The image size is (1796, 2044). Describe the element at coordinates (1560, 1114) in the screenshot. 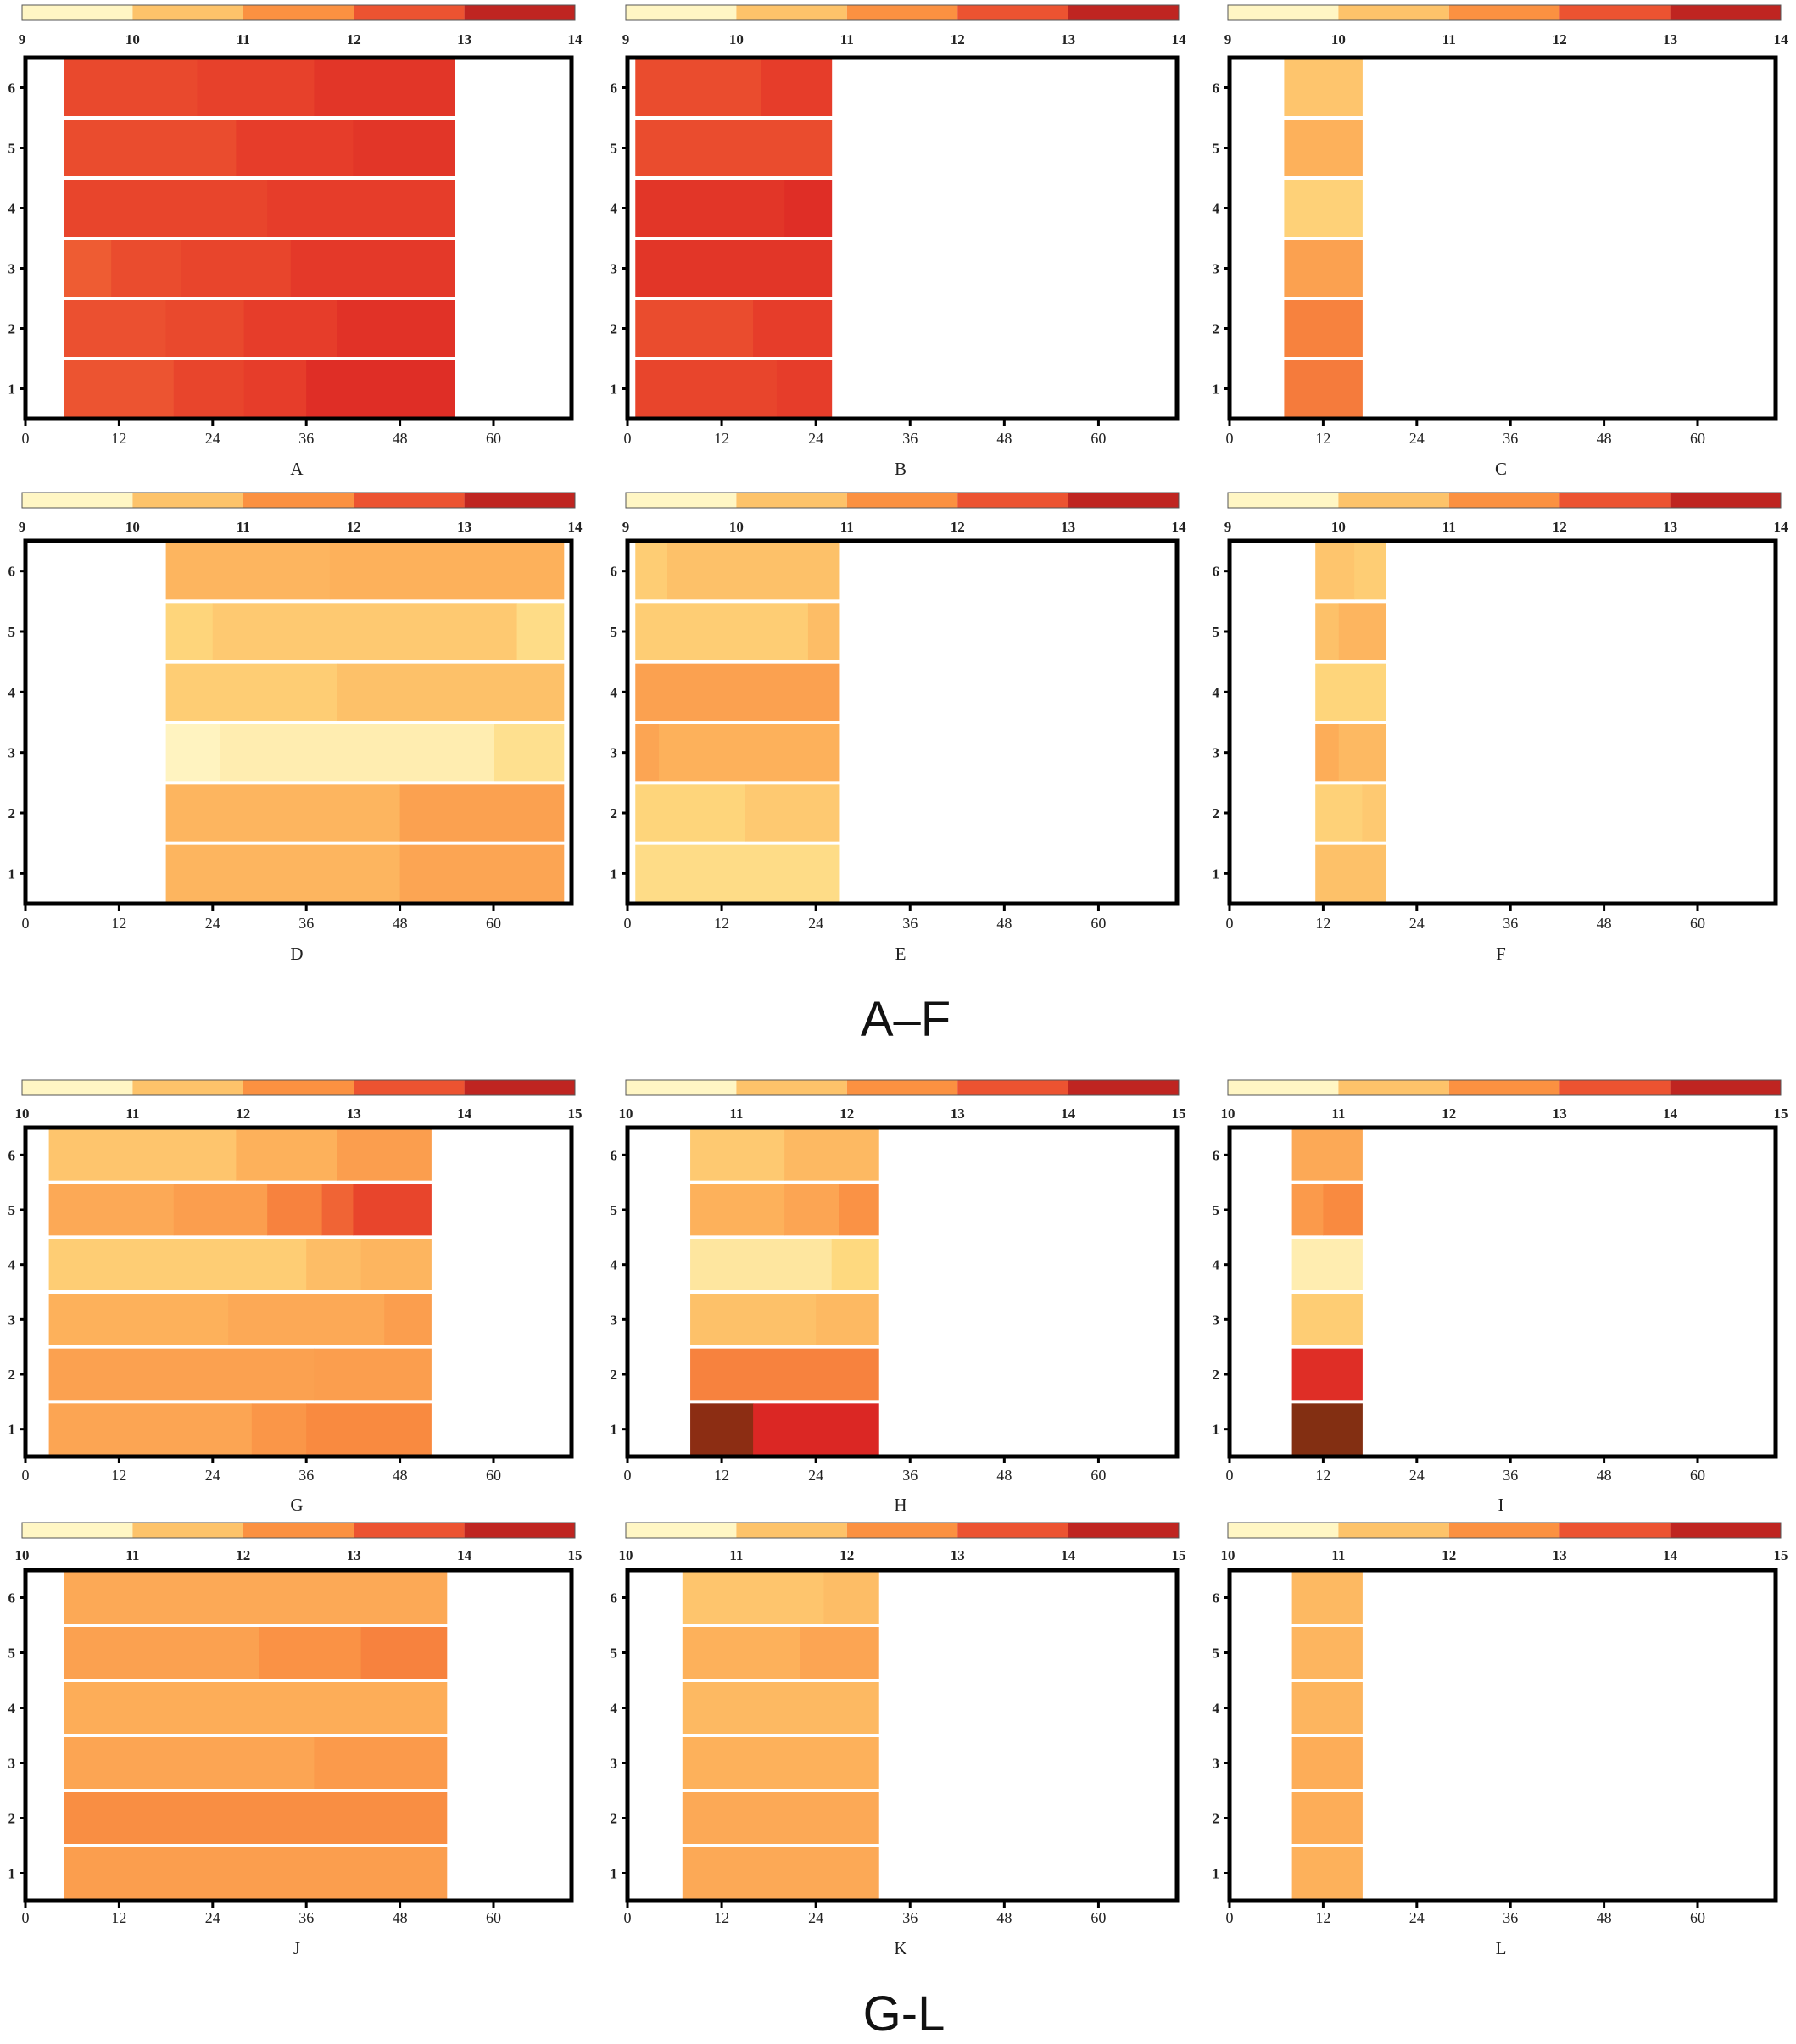

I see `panel-i-colorbar-tick-label: 13` at that location.